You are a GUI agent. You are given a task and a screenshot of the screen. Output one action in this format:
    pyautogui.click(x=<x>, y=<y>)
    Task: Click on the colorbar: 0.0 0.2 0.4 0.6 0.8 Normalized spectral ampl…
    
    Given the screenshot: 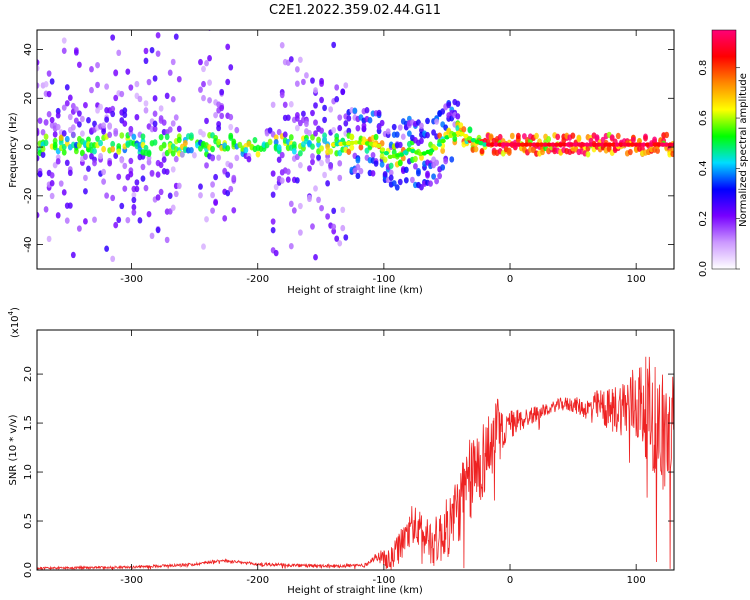 What is the action you would take?
    pyautogui.click(x=723, y=153)
    